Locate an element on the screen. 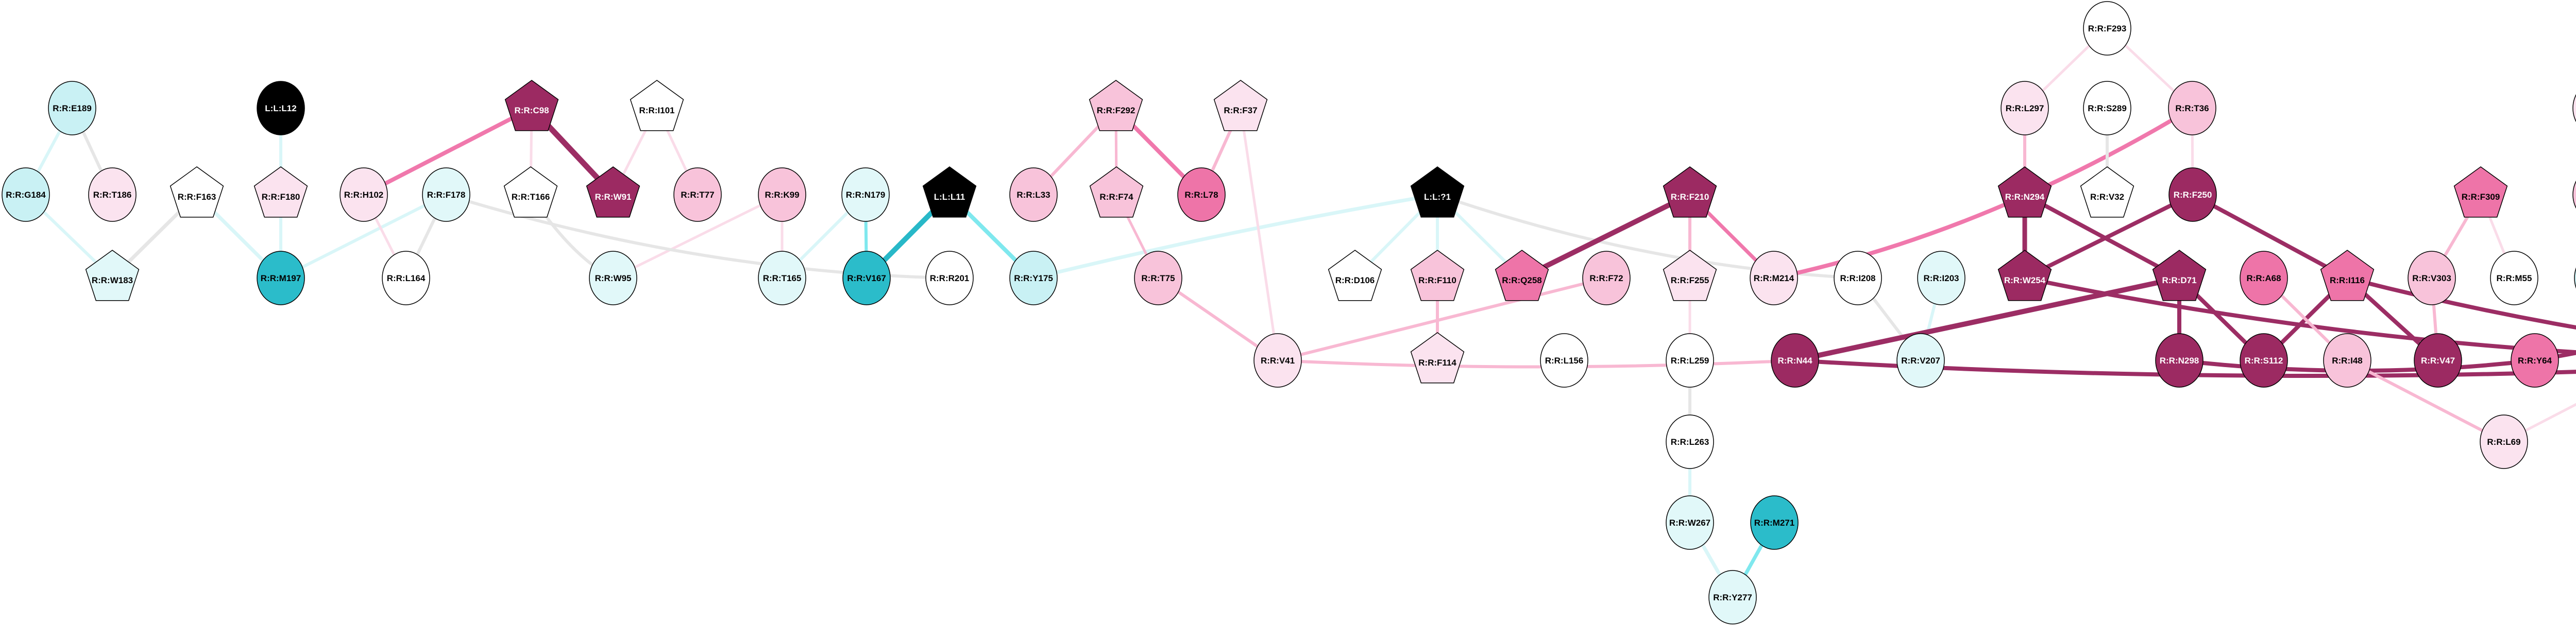 The height and width of the screenshot is (641, 2576). node-R:R:L156: R:R:L156 is located at coordinates (1564, 360).